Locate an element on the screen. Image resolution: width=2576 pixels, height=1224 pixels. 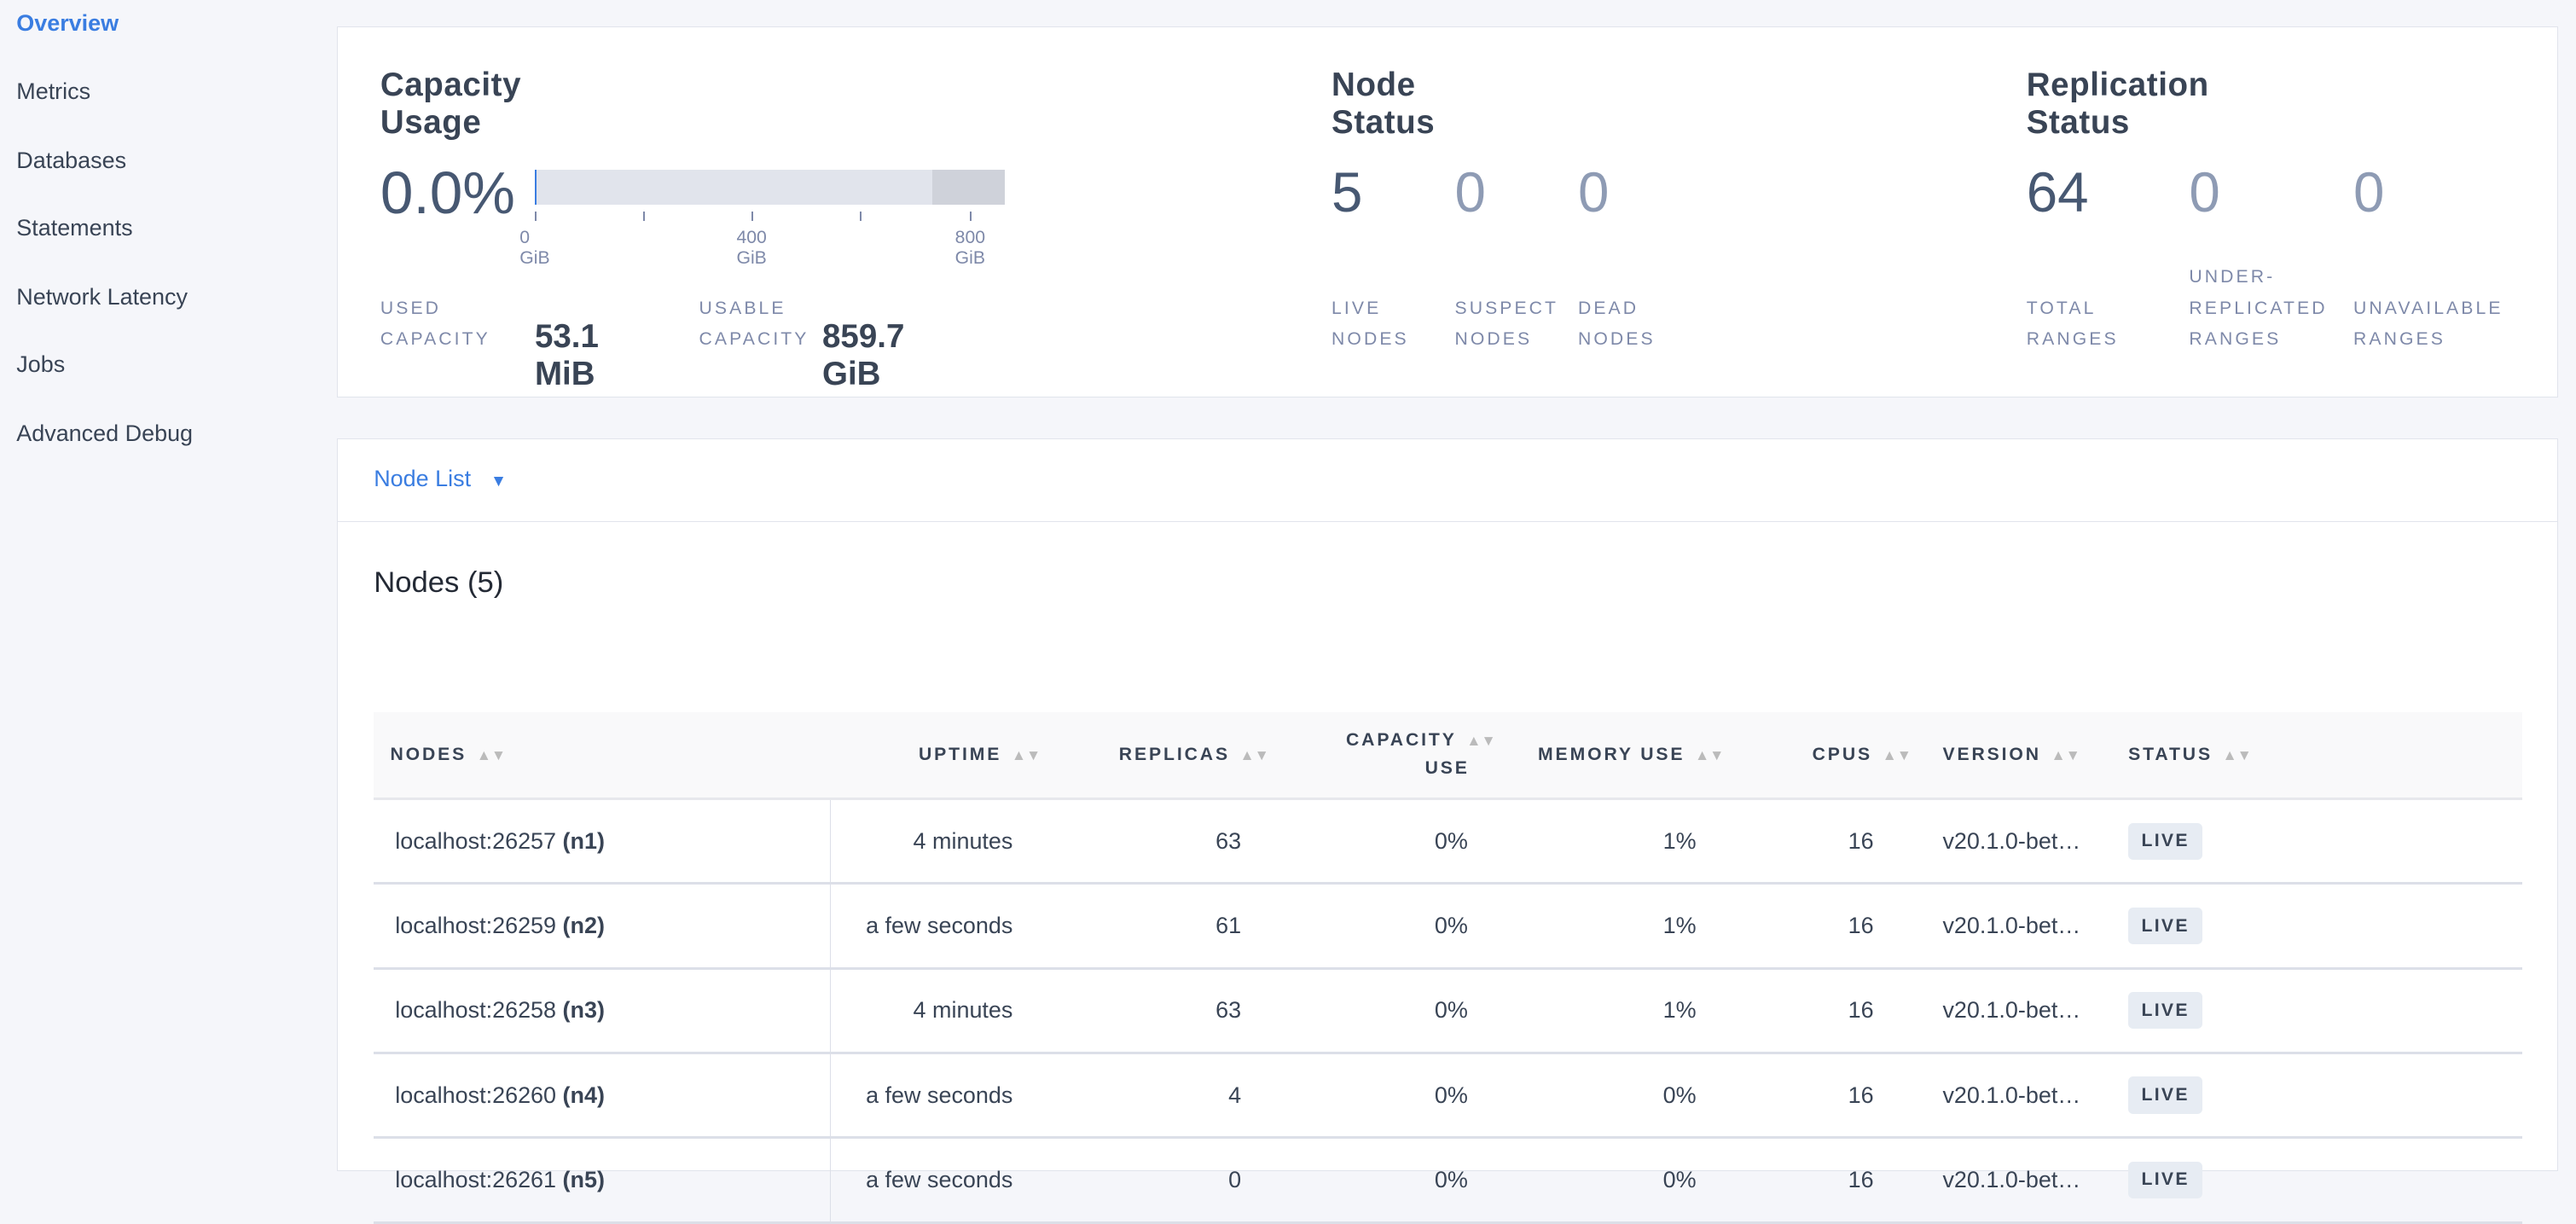
node-cell: localhost:26259 (n2) is located at coordinates (603, 926).